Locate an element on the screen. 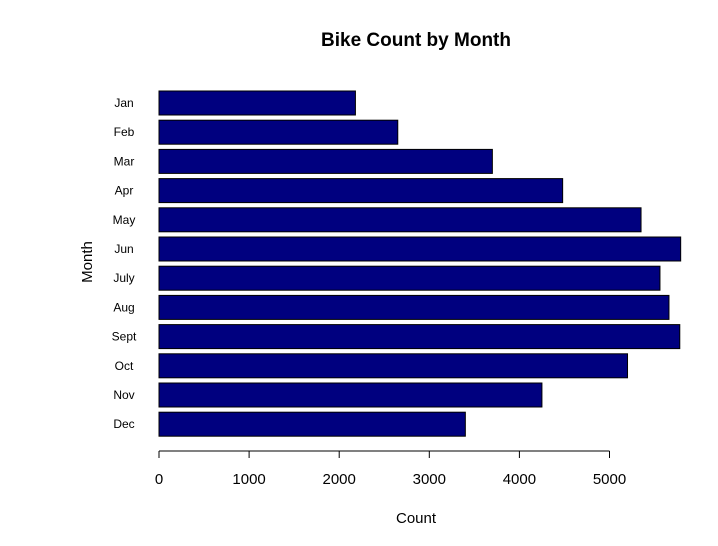 This screenshot has height=546, width=718. chart-title: Bike Count by Month is located at coordinates (416, 40).